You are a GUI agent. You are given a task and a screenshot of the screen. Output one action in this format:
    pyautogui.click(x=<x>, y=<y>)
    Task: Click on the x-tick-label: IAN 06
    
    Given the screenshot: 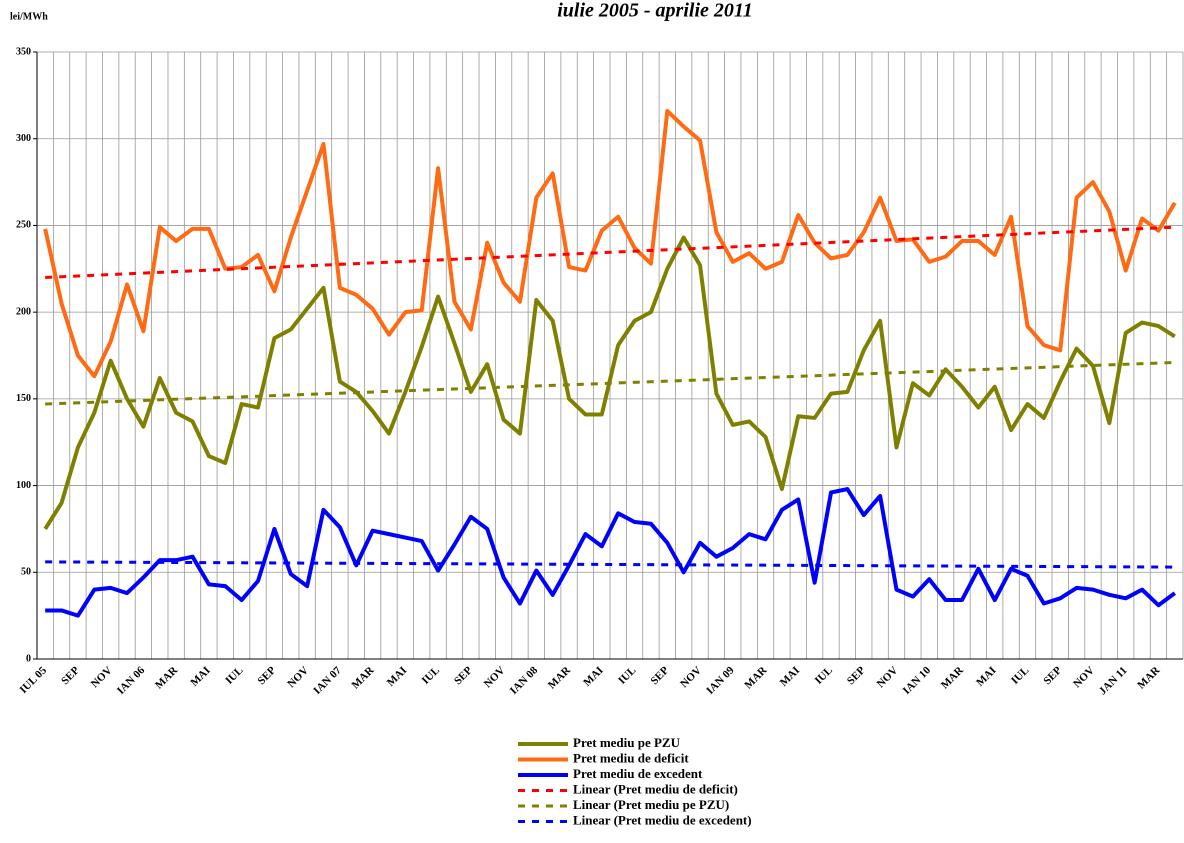 What is the action you would take?
    pyautogui.click(x=131, y=680)
    